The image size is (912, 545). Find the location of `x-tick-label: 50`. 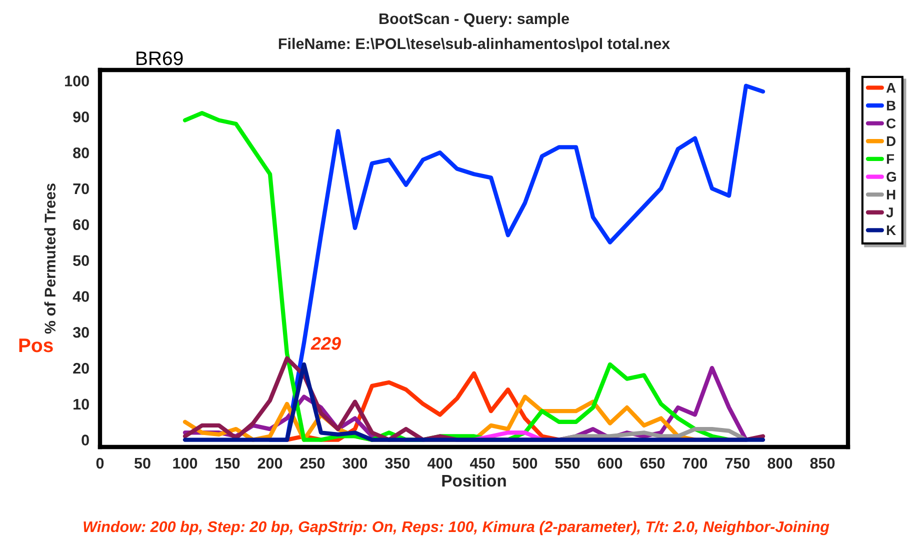

x-tick-label: 50 is located at coordinates (142, 463).